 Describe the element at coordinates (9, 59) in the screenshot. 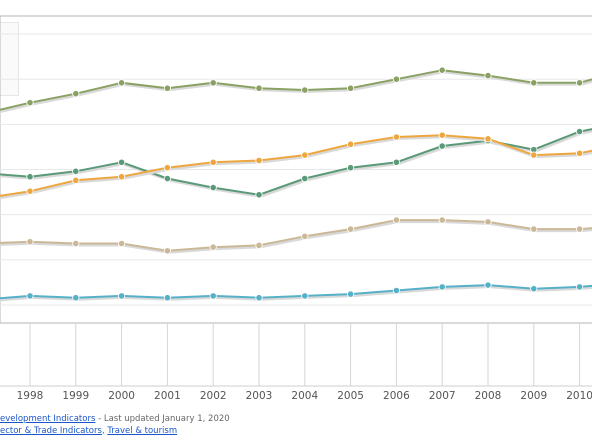

I see `legend-panel` at that location.